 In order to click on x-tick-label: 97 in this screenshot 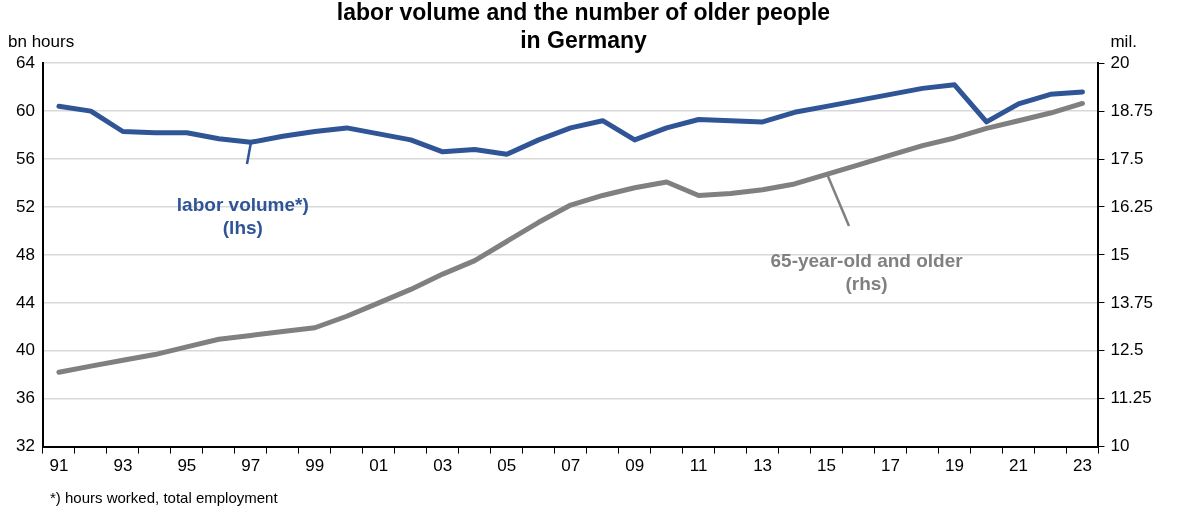, I will do `click(251, 466)`.